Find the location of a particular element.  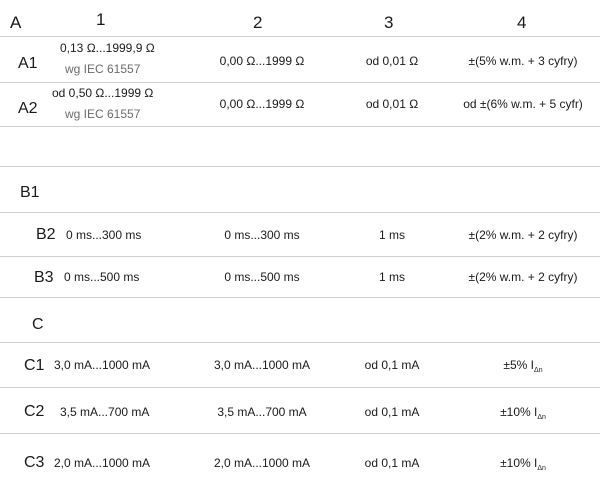

header-col-4: 4 is located at coordinates (522, 22).